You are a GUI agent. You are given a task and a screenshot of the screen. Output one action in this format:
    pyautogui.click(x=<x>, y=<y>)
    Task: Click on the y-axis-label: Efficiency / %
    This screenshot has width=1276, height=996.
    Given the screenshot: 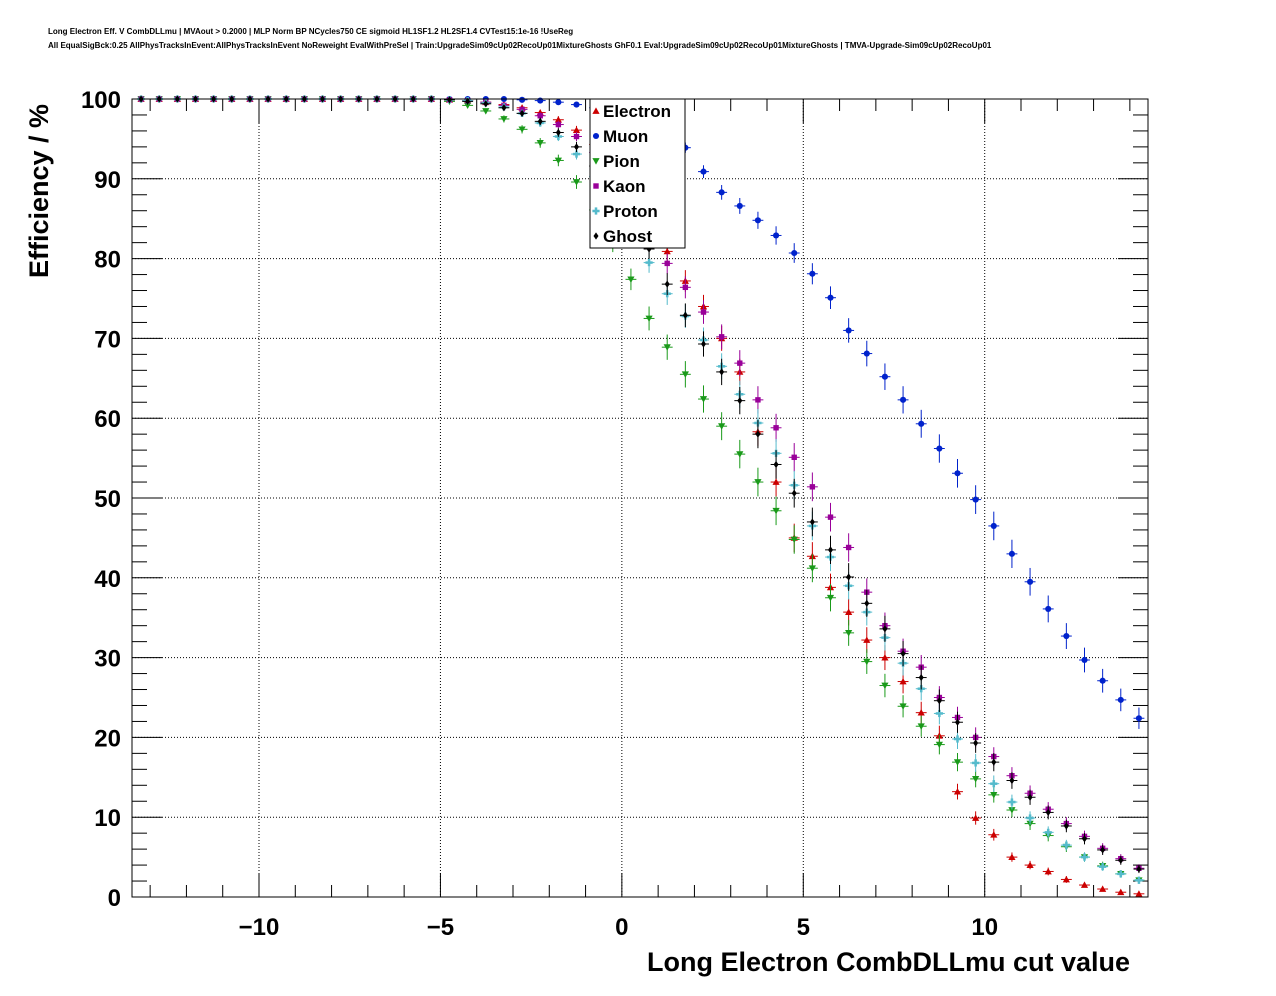 What is the action you would take?
    pyautogui.click(x=39, y=191)
    